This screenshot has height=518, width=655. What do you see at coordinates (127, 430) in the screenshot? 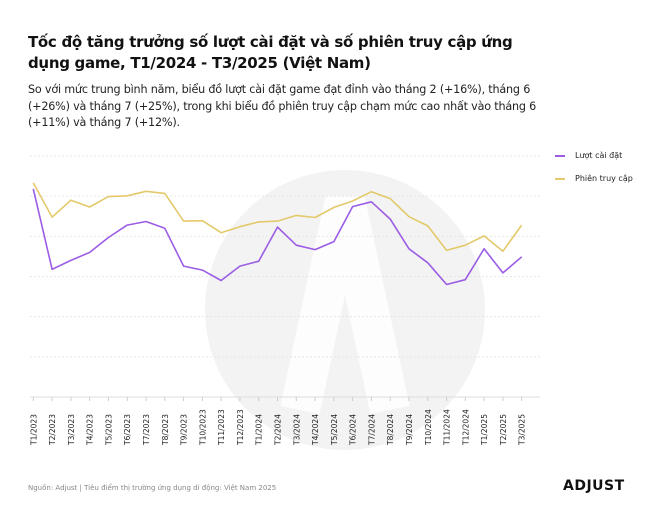
I see `x-tick-label: T6/2023` at bounding box center [127, 430].